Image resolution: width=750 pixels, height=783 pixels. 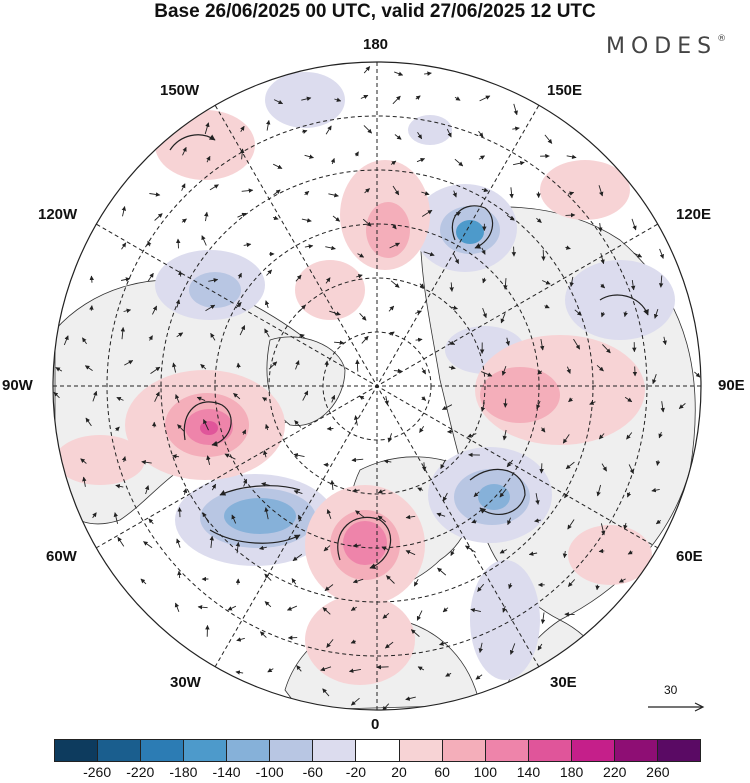 What do you see at coordinates (312, 772) in the screenshot?
I see `colorbar-tick-label: -60` at bounding box center [312, 772].